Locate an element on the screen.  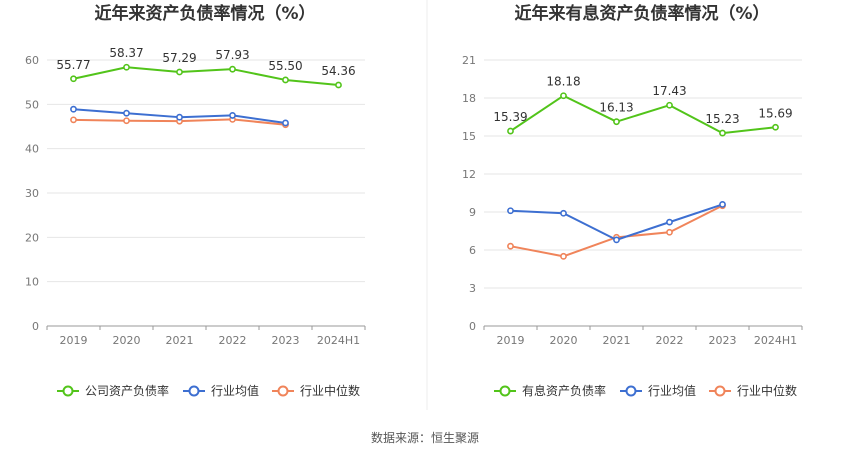
data-label: 16.13 is located at coordinates (616, 108).